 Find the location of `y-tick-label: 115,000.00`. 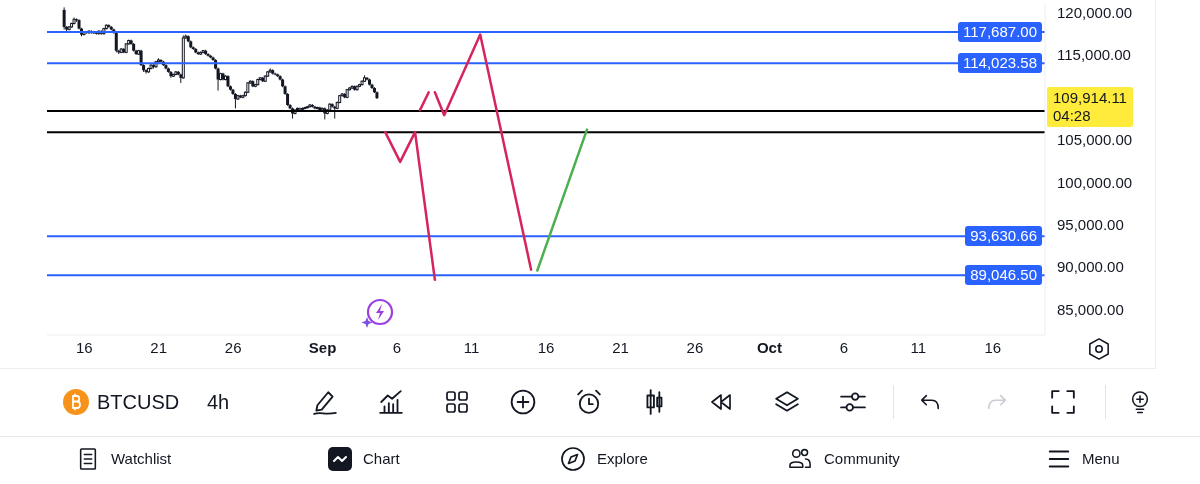

y-tick-label: 115,000.00 is located at coordinates (1094, 55).